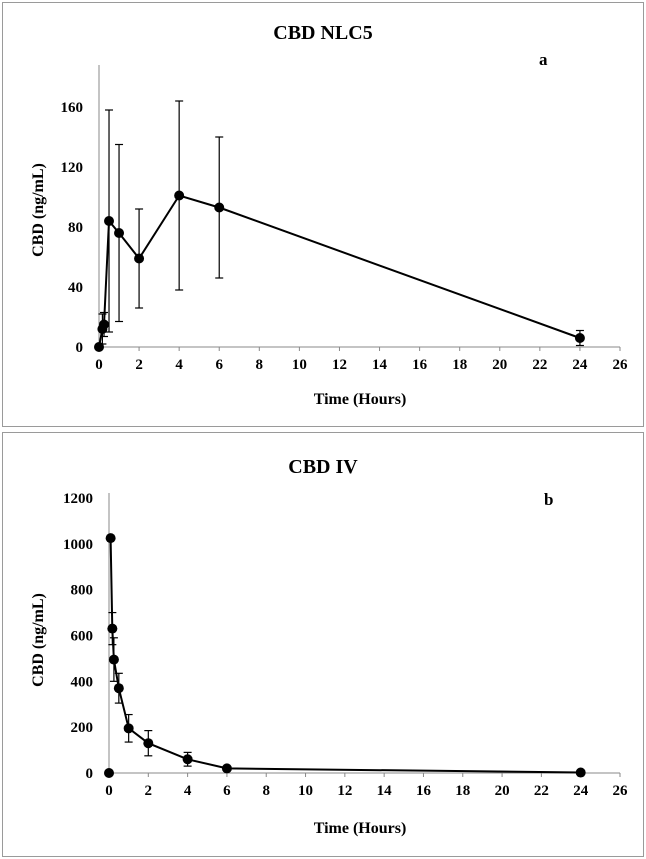  What do you see at coordinates (621, 365) in the screenshot?
I see `chart-a-x-tick-label: 26` at bounding box center [621, 365].